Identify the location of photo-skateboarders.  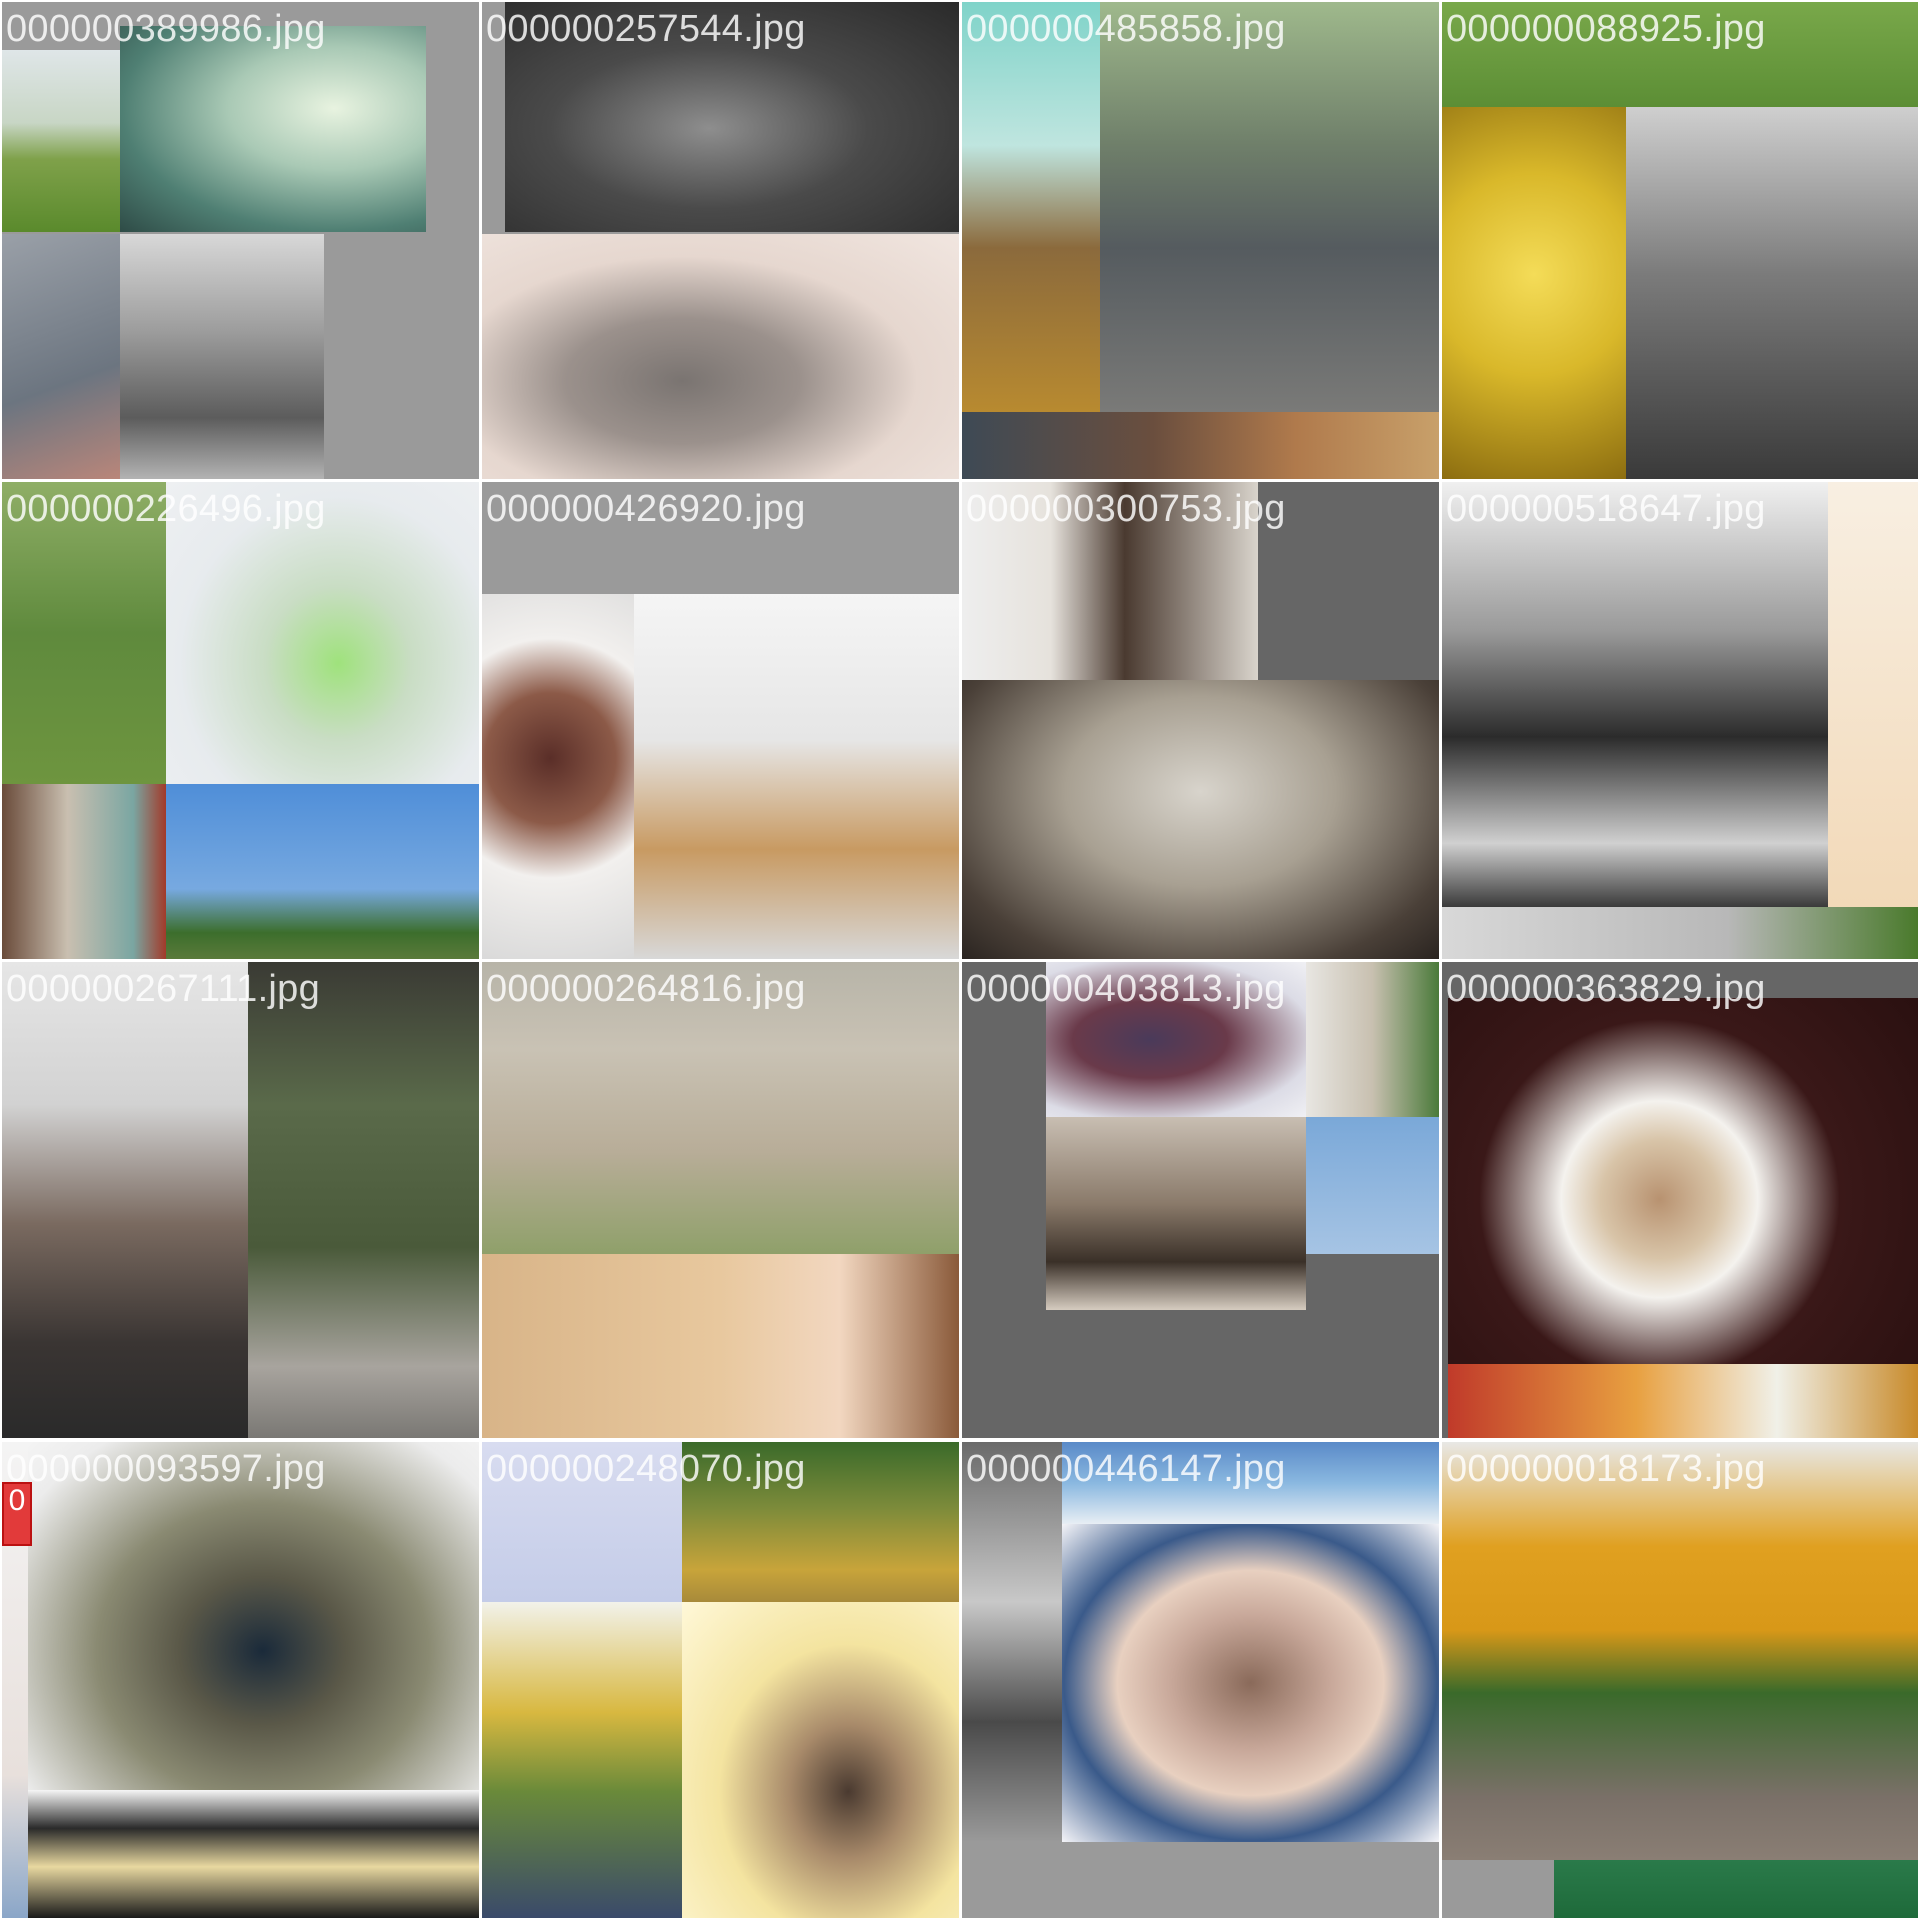
(1012, 1642).